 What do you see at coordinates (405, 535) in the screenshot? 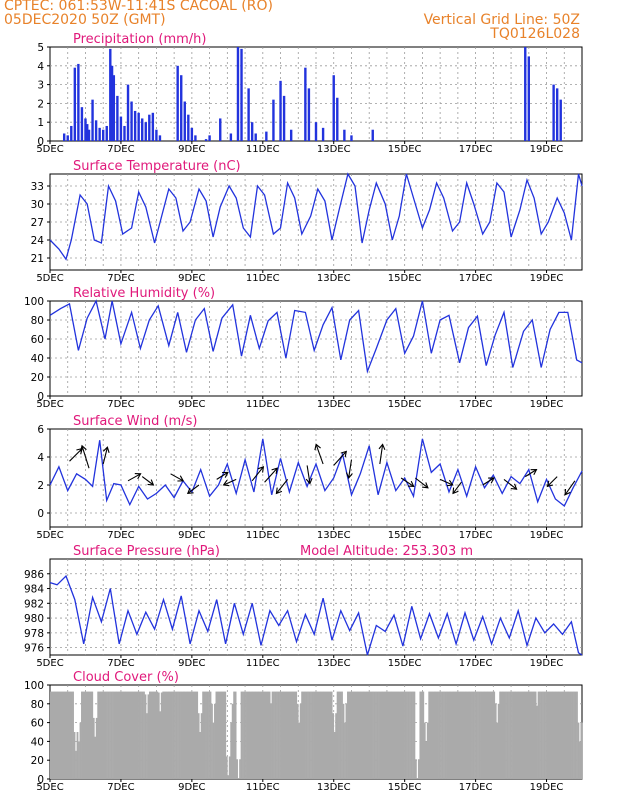
I see `wind-xtick-label: 15DEC` at bounding box center [405, 535].